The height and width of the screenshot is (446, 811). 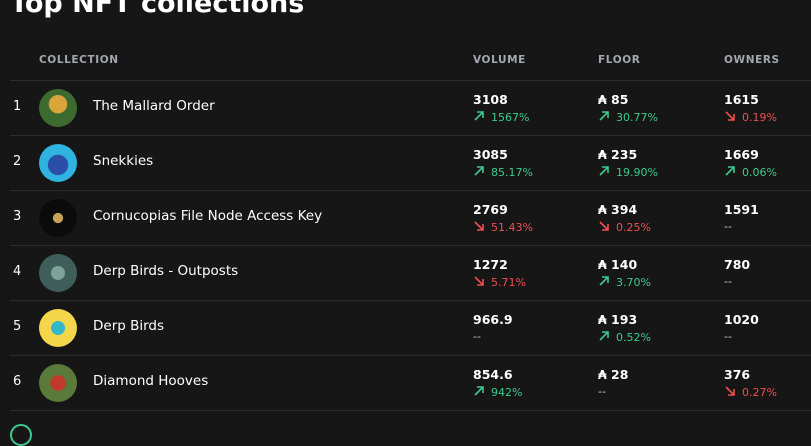 What do you see at coordinates (17, 161) in the screenshot?
I see `rank: 2` at bounding box center [17, 161].